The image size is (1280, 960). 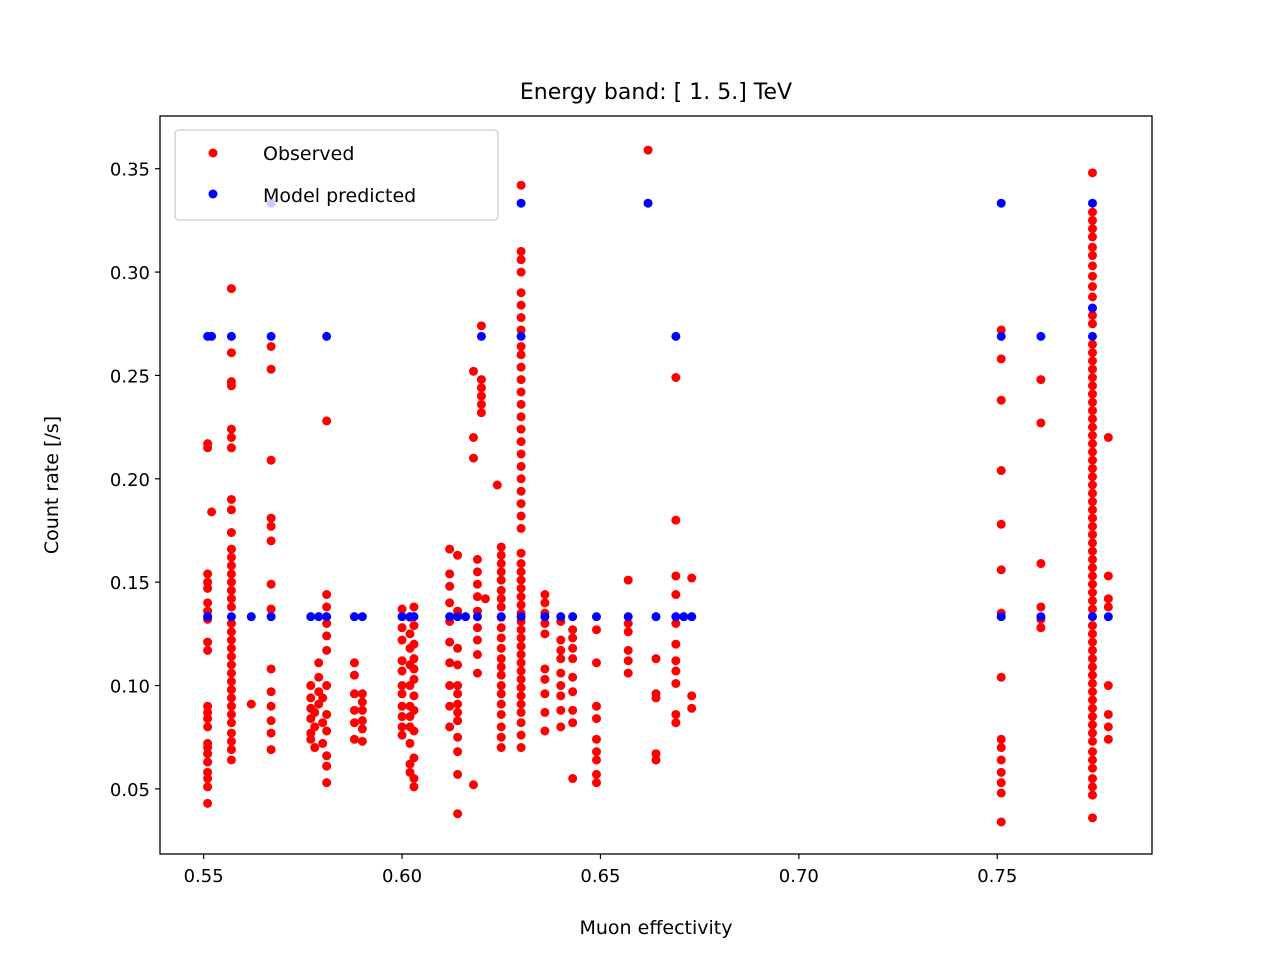 What do you see at coordinates (402, 876) in the screenshot?
I see `x-tick-label: 0.60` at bounding box center [402, 876].